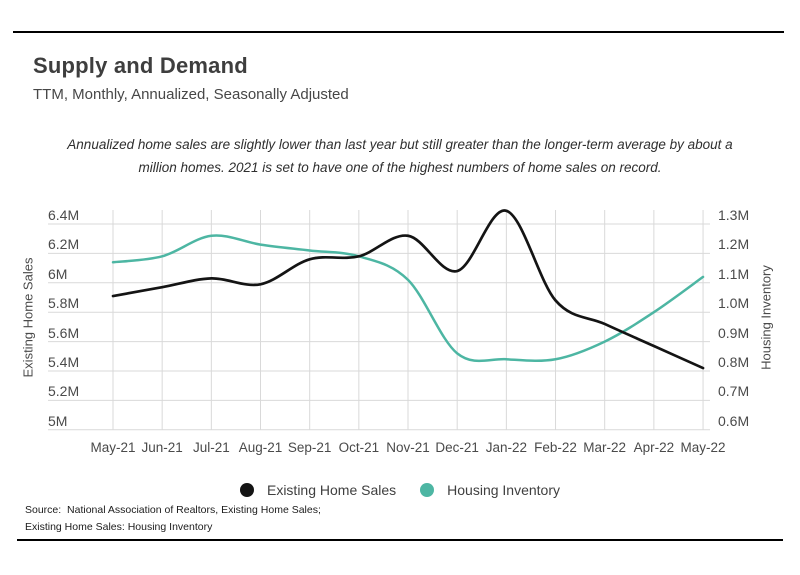  I want to click on legend-dot-existing-home-sales-icon, so click(246, 490).